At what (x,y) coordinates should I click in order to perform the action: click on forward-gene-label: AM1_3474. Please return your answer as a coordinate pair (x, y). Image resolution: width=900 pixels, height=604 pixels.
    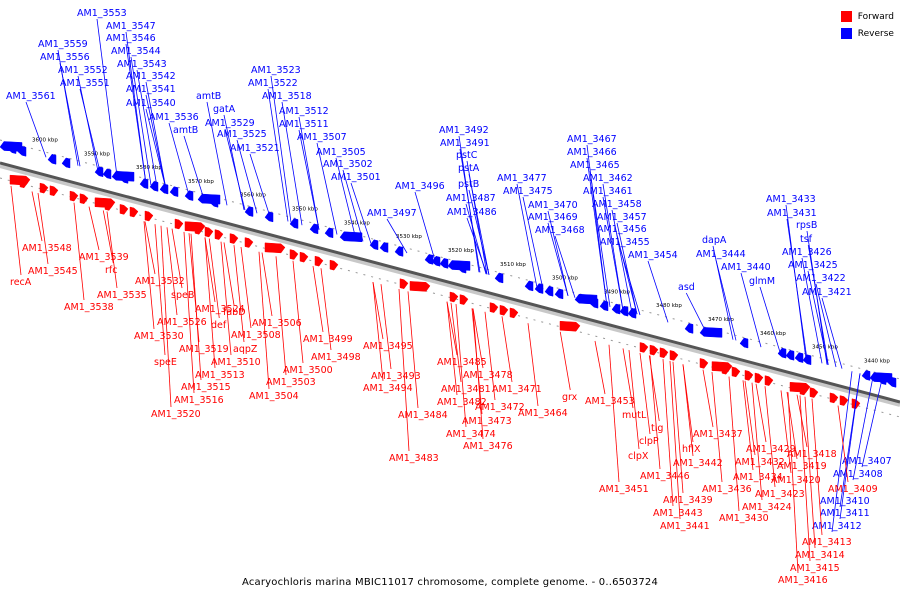
    Looking at the image, I should click on (471, 434).